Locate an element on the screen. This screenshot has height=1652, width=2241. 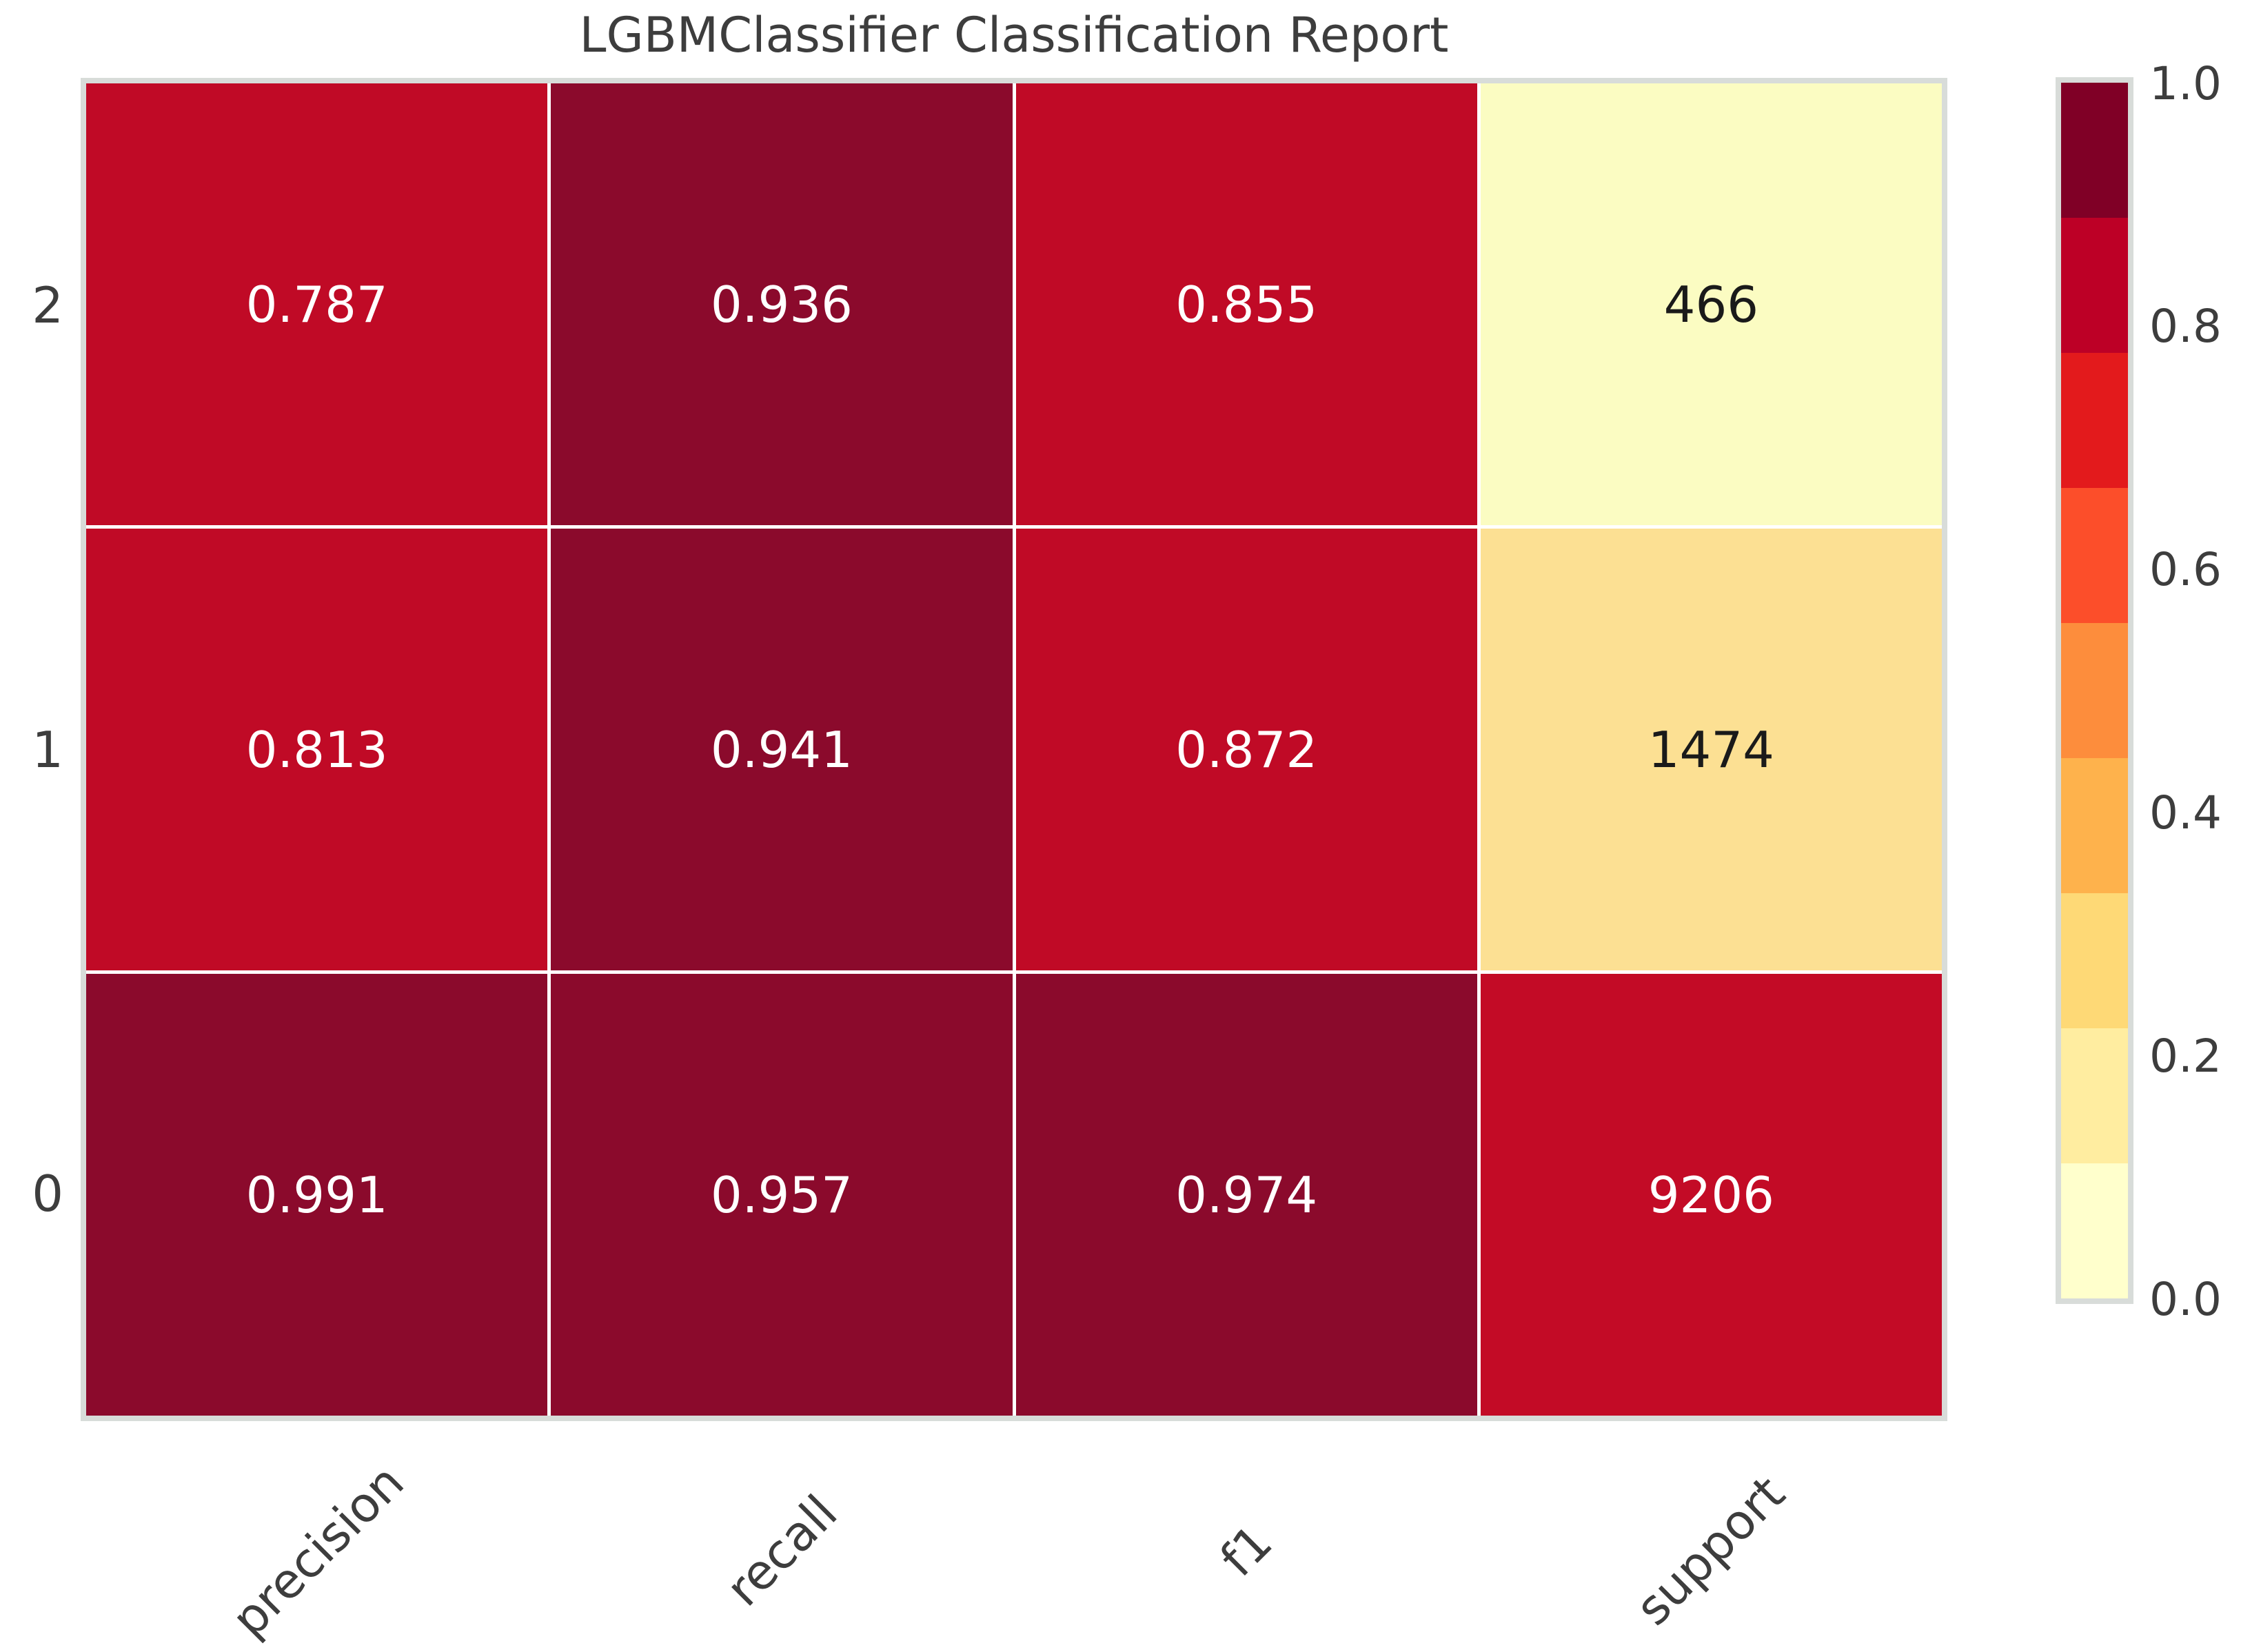
colorbar-gradient is located at coordinates (2094, 691).